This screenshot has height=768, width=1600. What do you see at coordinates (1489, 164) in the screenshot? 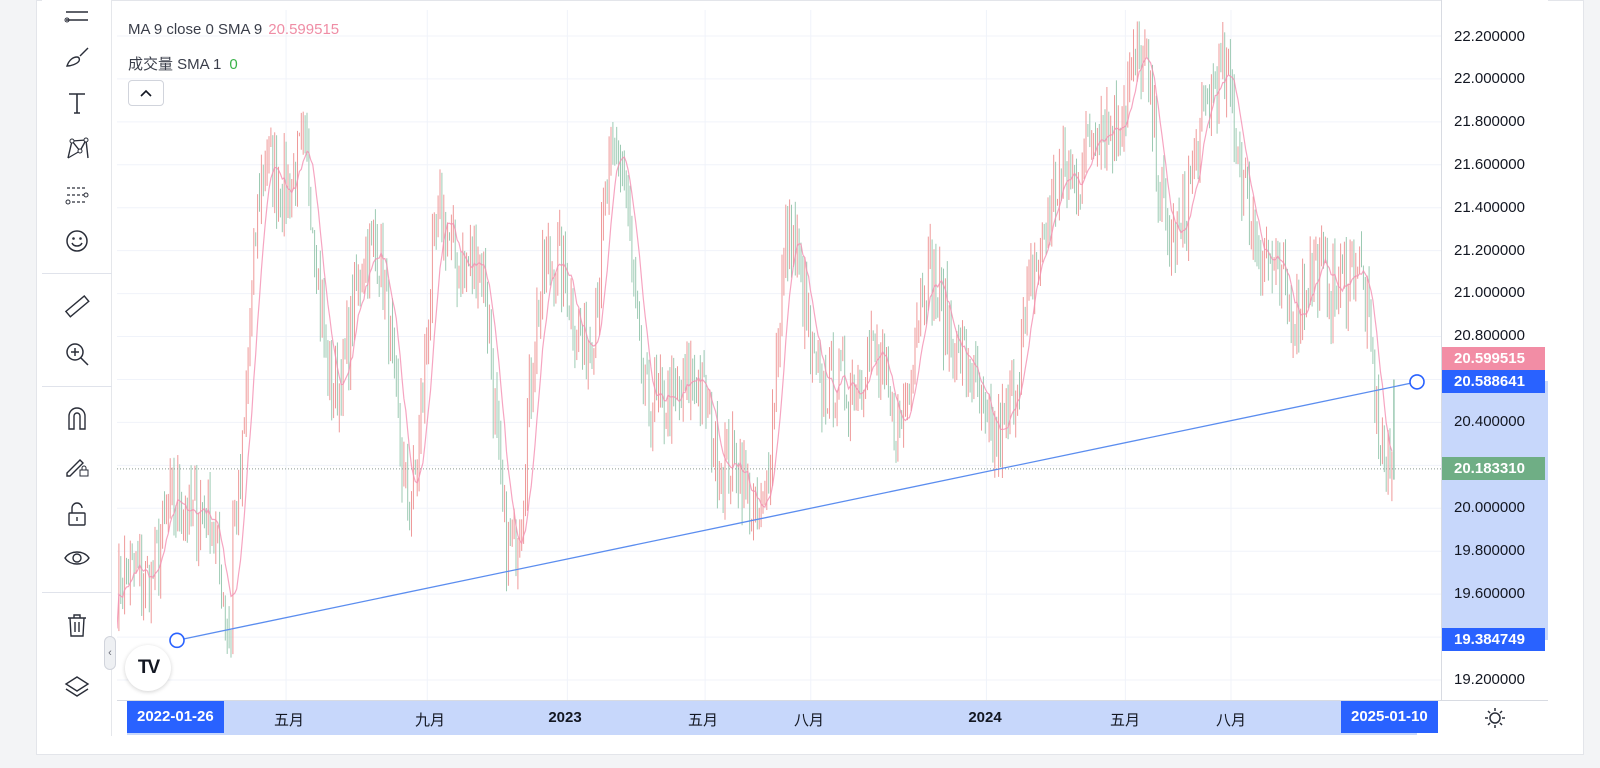
I see `price-tick: 21.600000` at bounding box center [1489, 164].